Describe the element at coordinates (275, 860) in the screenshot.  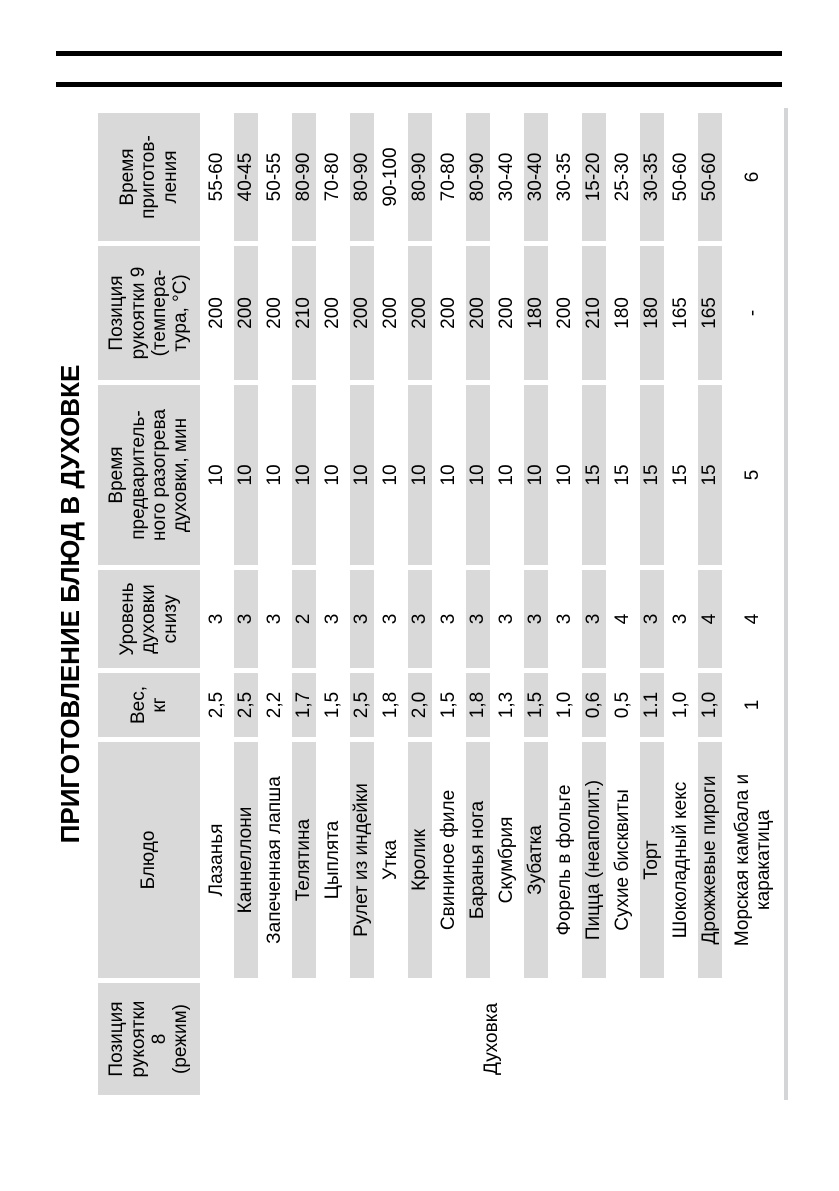
I see `dish-cell: Запеченная лапша` at that location.